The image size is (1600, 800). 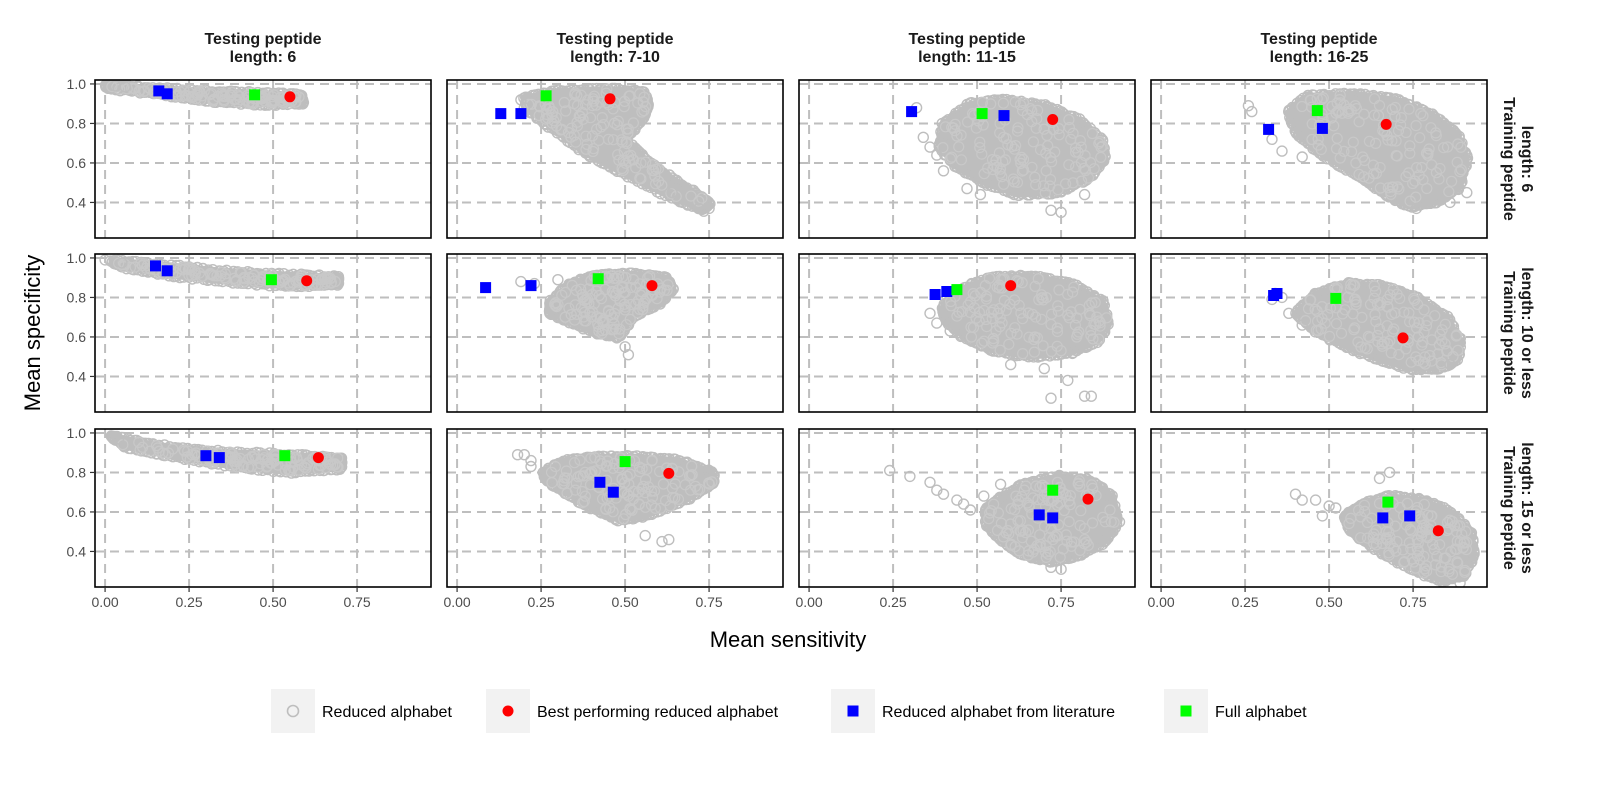 I want to click on legend-label: Best performing reduced alphabet, so click(x=658, y=712).